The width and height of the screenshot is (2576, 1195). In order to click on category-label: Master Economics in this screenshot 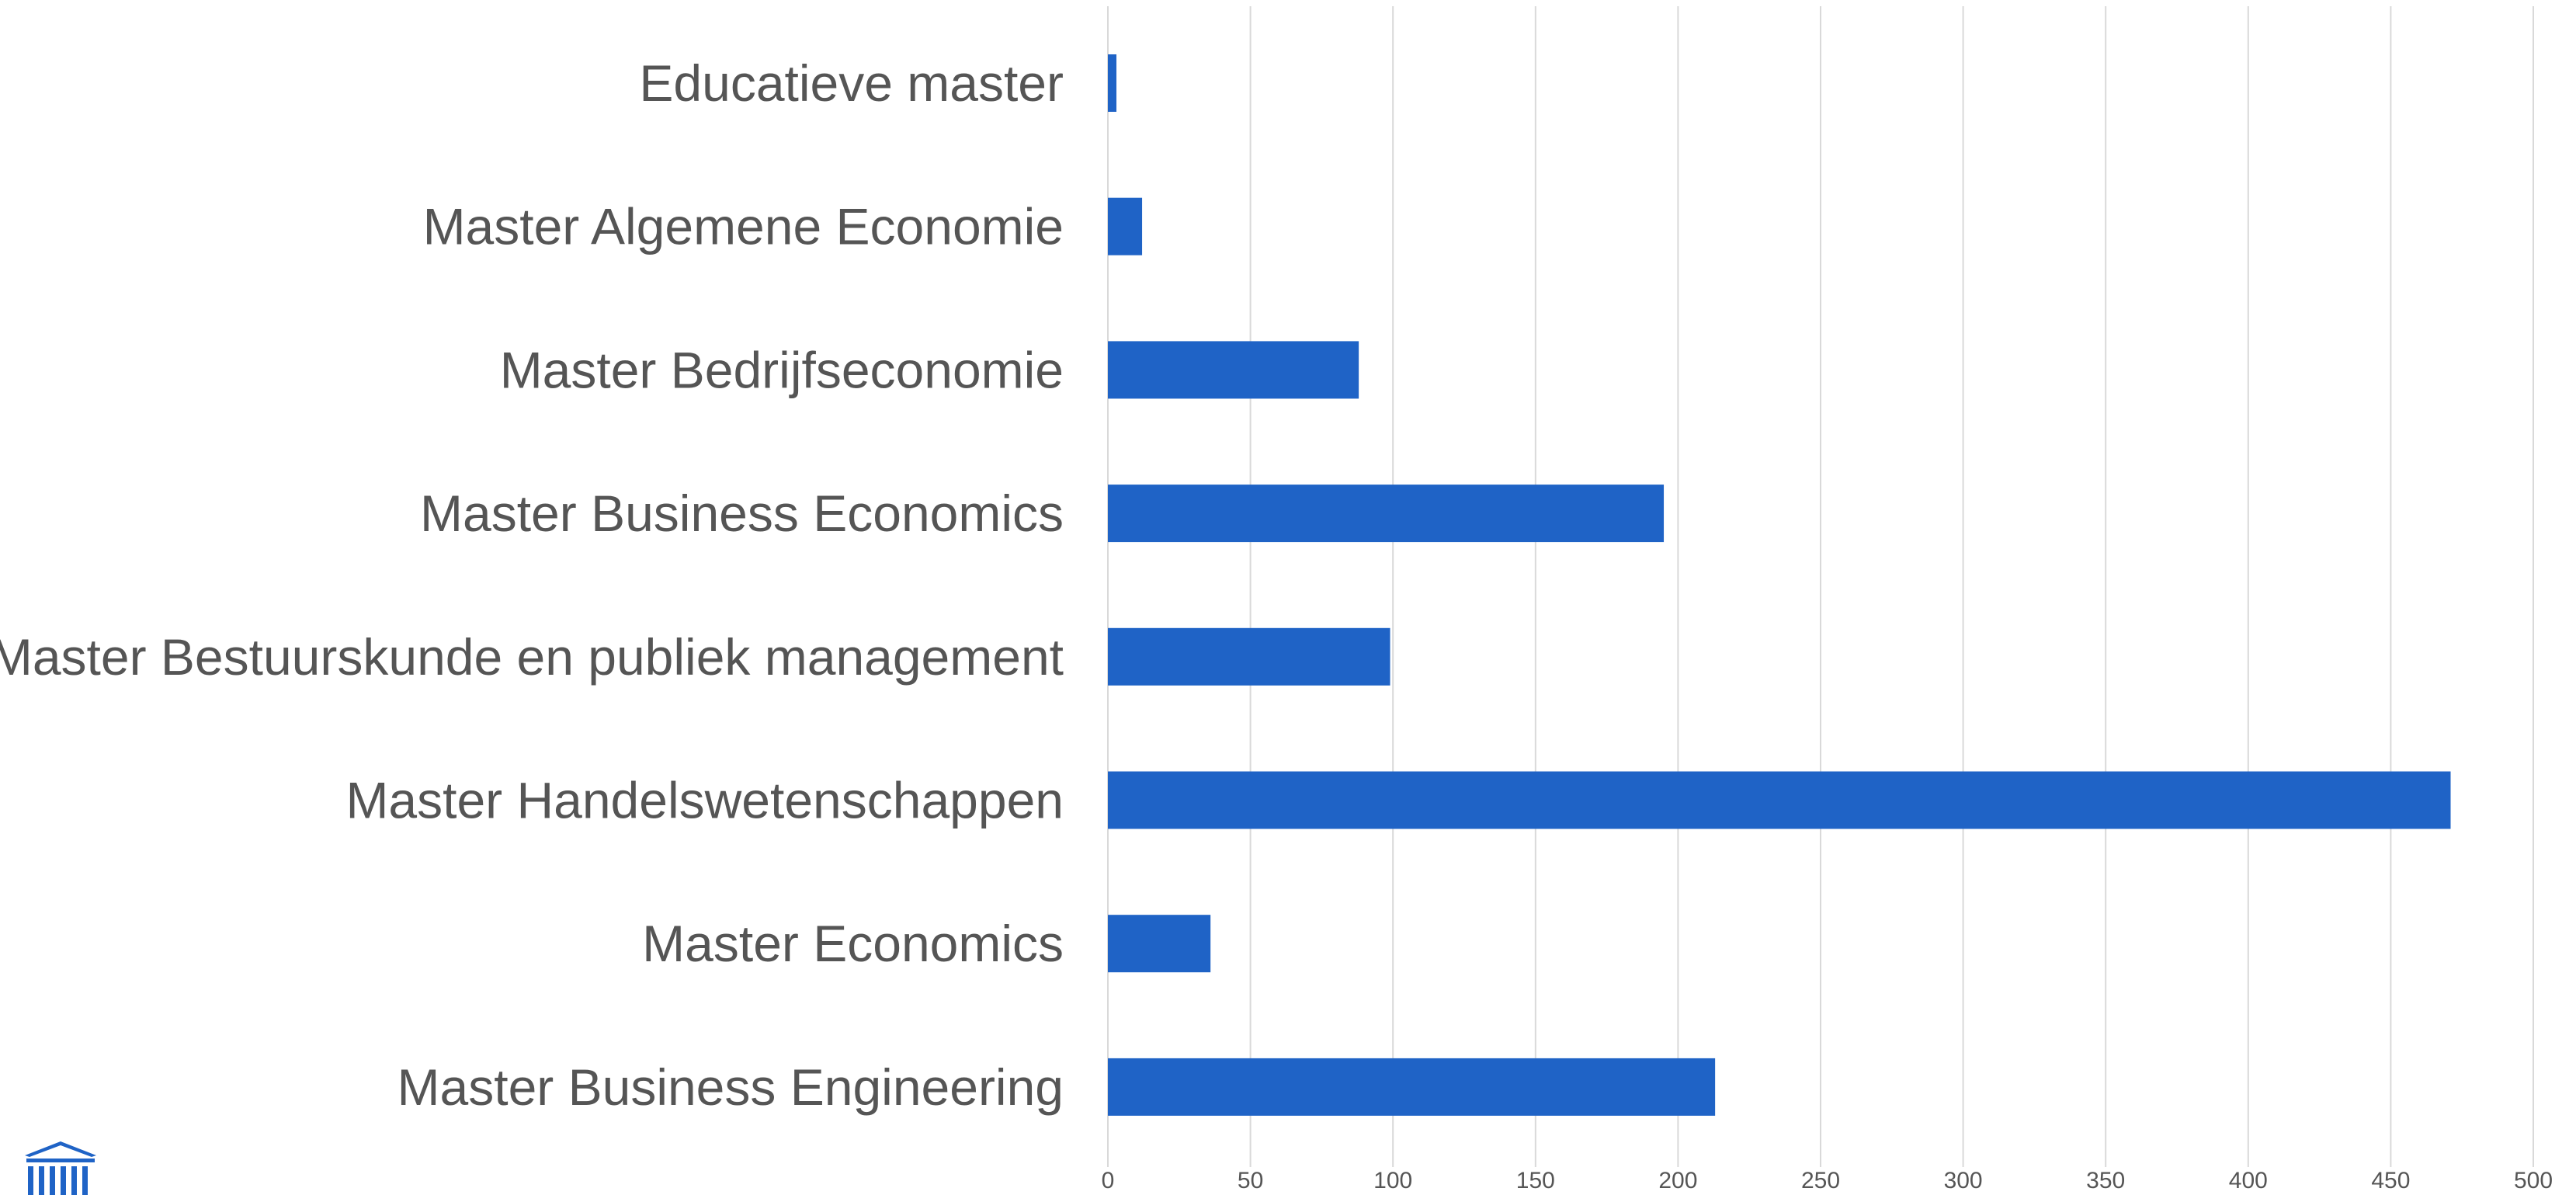, I will do `click(853, 943)`.